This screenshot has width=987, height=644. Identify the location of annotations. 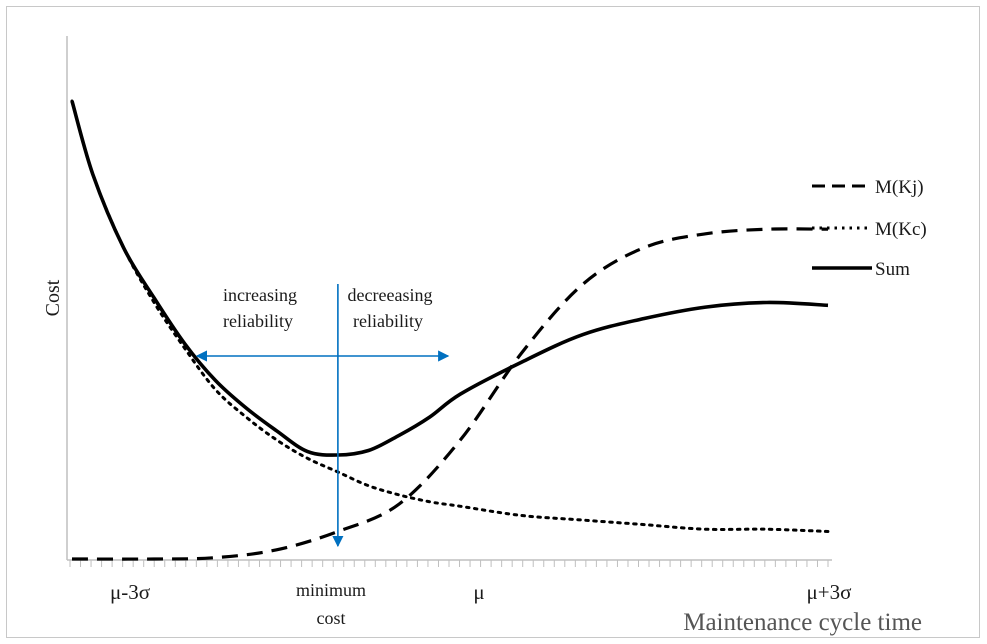
(322, 416).